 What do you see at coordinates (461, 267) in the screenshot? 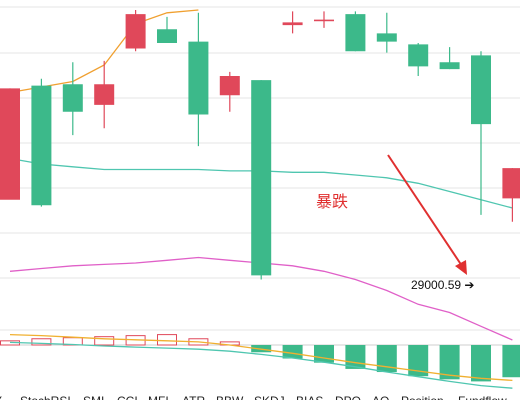
I see `arrow-head` at bounding box center [461, 267].